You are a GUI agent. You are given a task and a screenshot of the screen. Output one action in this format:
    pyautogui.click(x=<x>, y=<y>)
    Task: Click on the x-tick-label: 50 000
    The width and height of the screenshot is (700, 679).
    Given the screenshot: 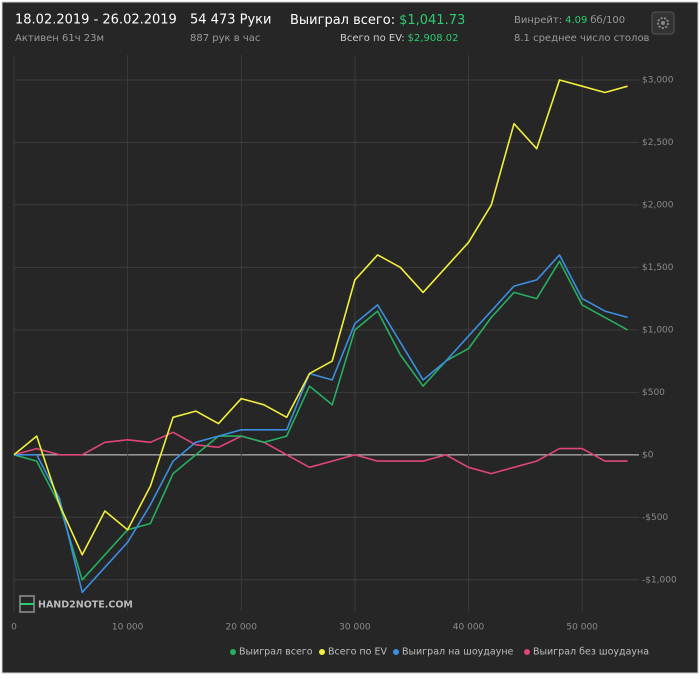 What is the action you would take?
    pyautogui.click(x=582, y=628)
    